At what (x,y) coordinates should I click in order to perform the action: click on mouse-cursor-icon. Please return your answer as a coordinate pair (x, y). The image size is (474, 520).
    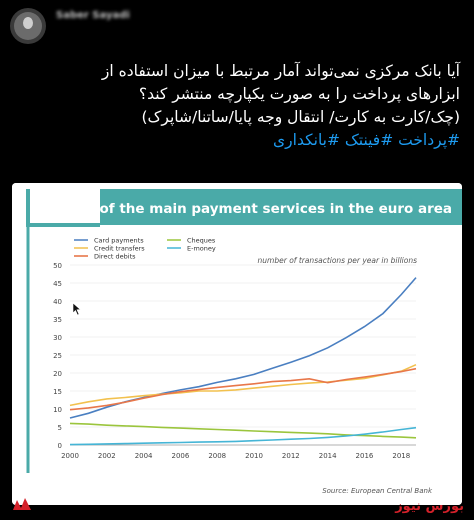
    Looking at the image, I should click on (77, 309).